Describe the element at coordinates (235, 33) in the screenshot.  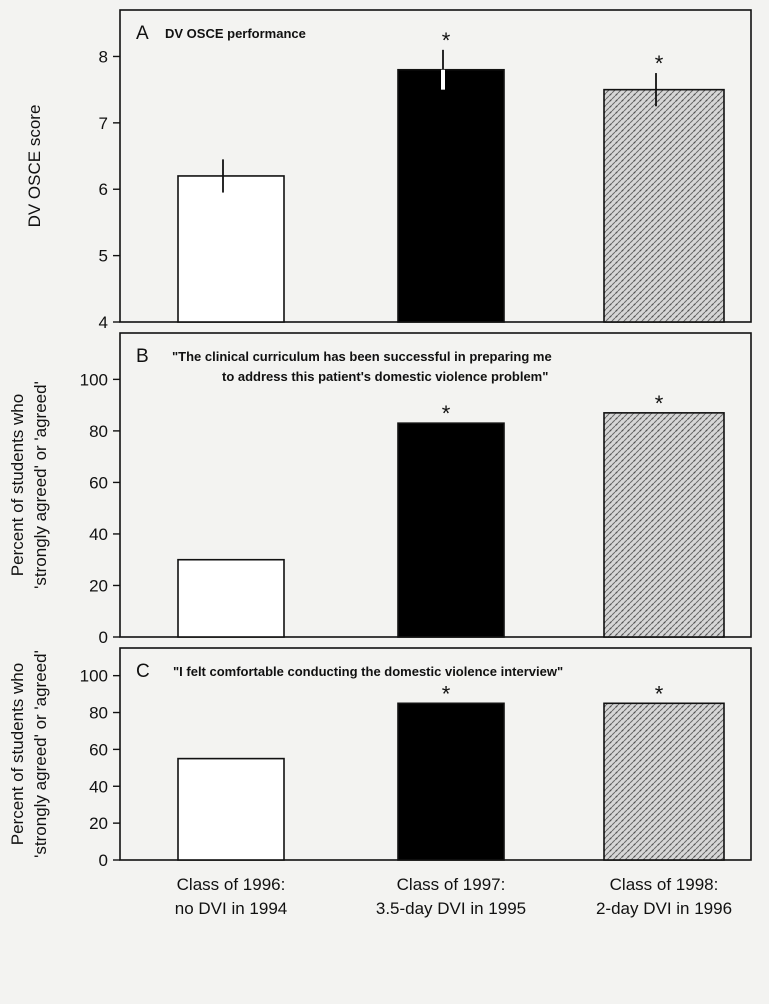
I see `panel-title: DV OSCE performance` at that location.